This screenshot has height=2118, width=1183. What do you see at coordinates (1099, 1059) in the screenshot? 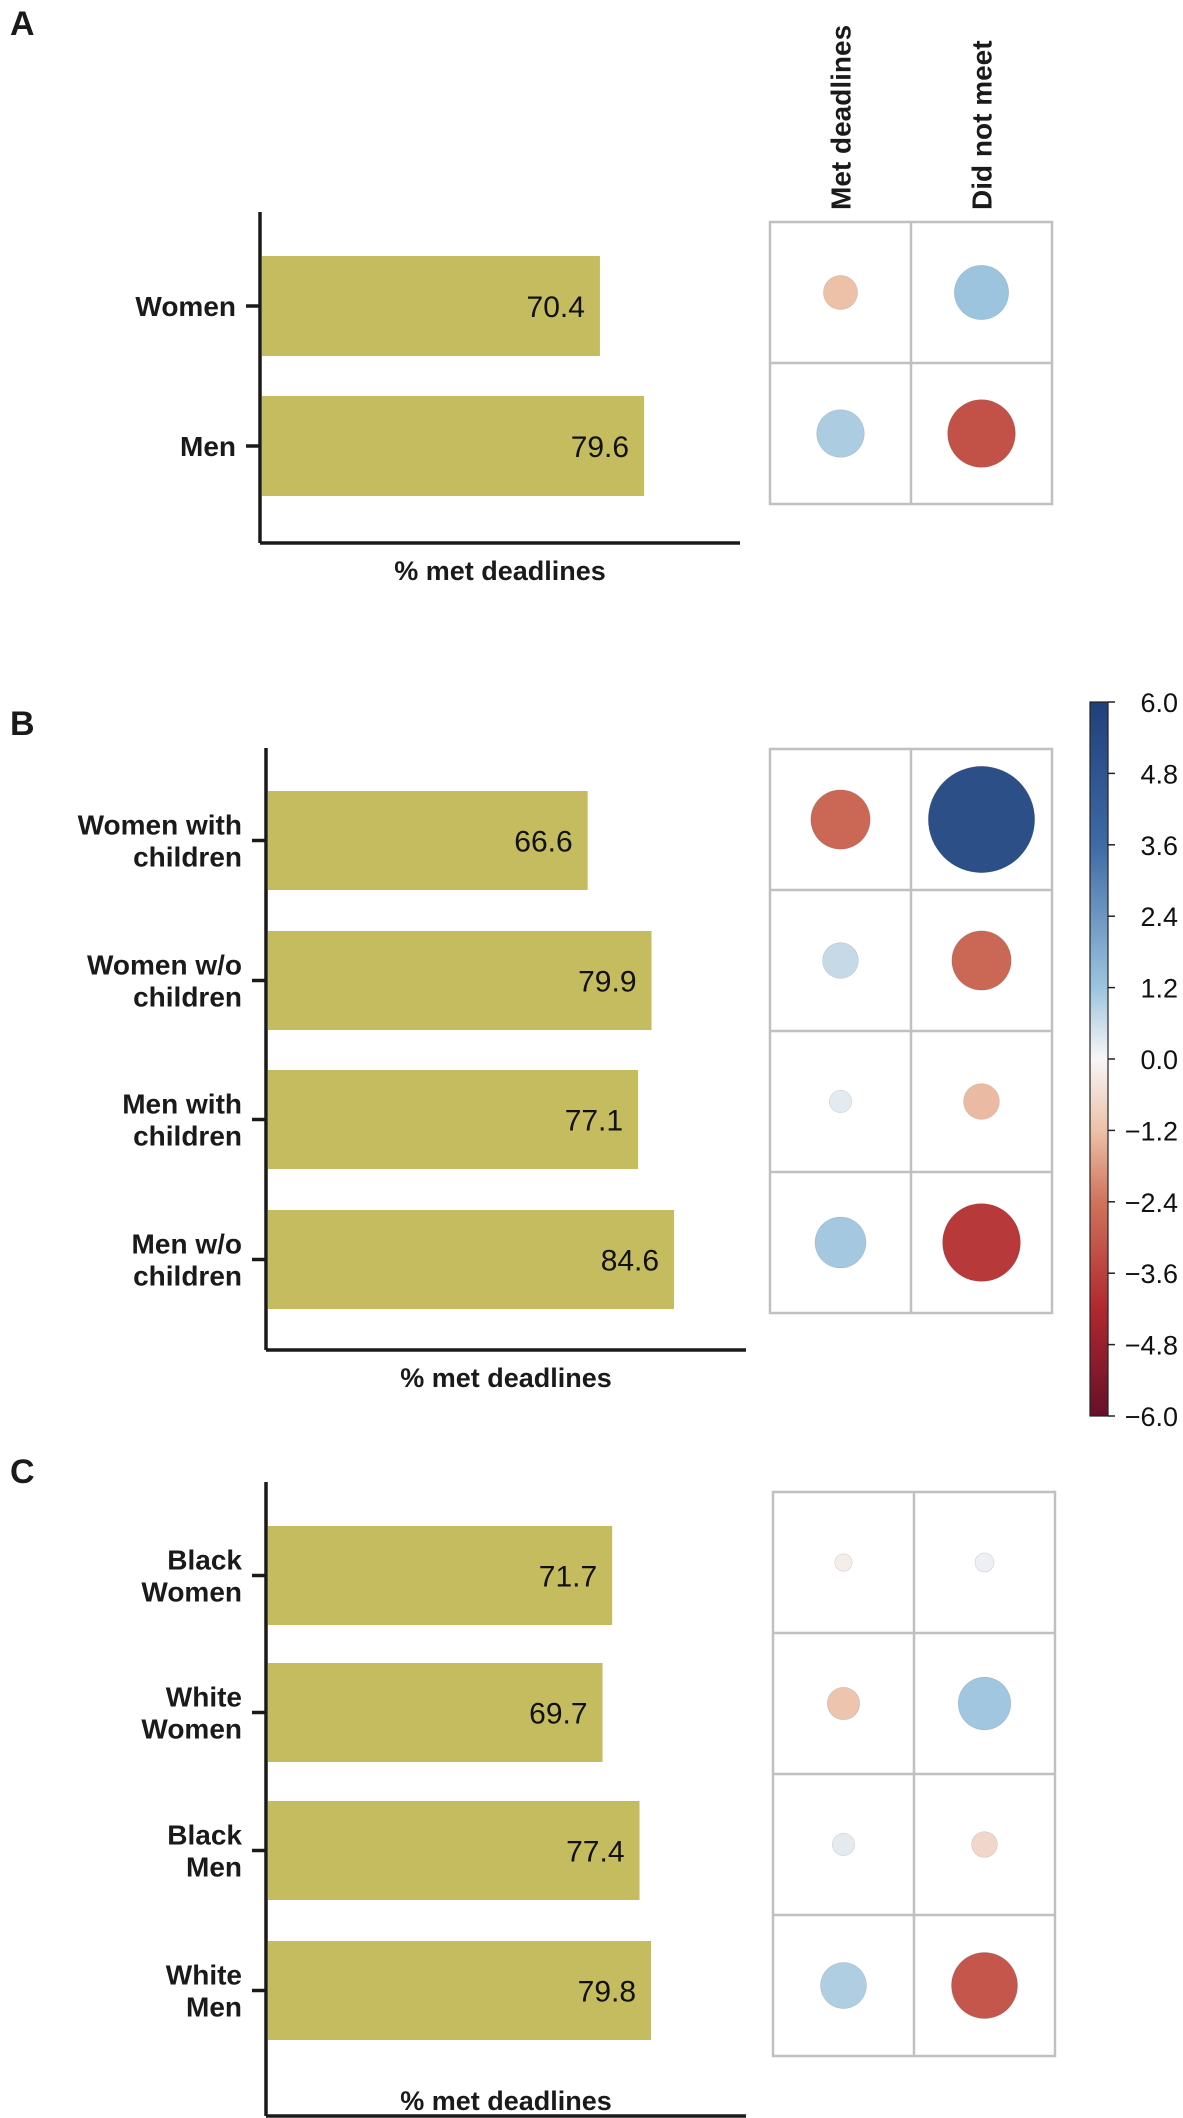
I see `colorbar-gradient` at bounding box center [1099, 1059].